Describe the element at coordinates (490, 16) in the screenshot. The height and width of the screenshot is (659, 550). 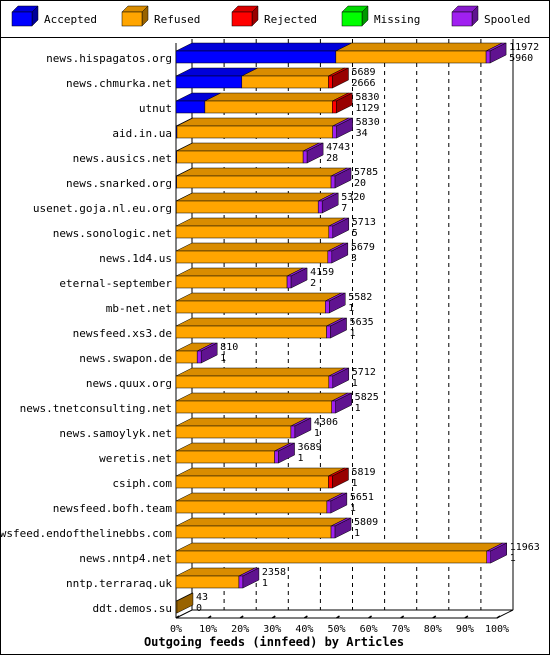
I see `legend-item: Spooled` at that location.